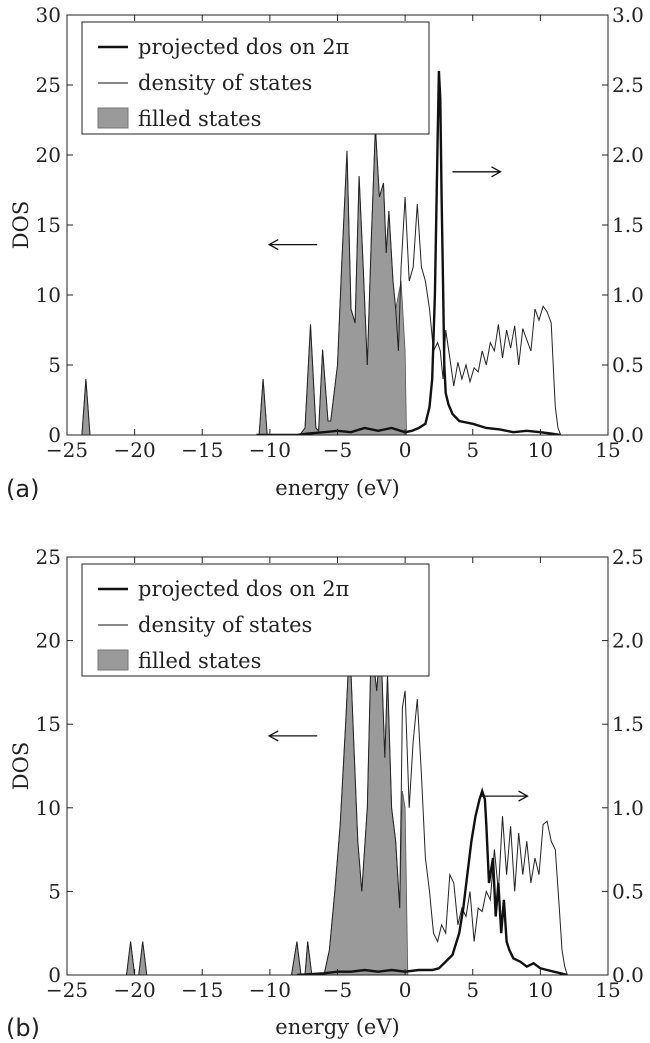  I want to click on series-filled-states, so click(267, 807).